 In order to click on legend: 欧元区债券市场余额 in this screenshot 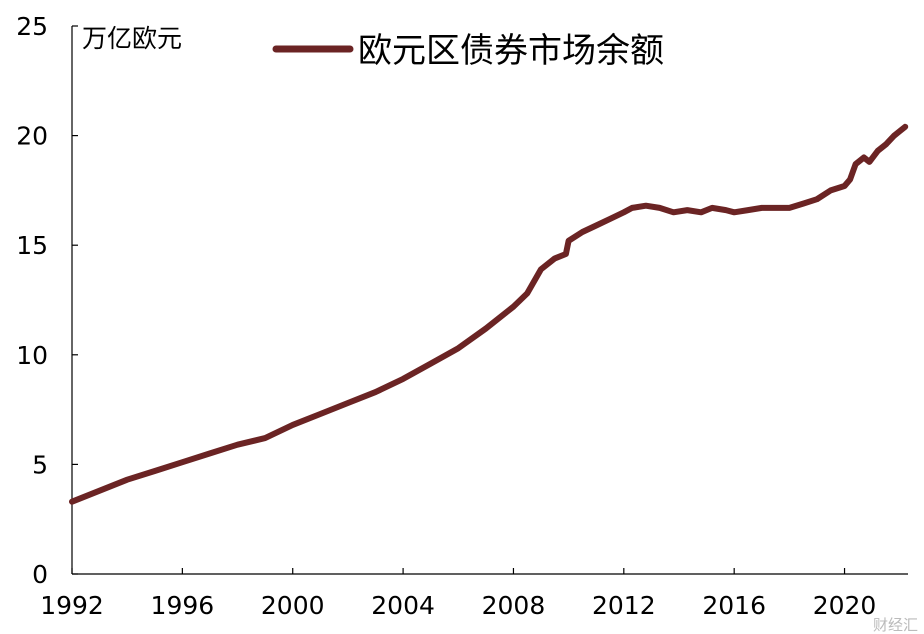, I will do `click(468, 51)`.